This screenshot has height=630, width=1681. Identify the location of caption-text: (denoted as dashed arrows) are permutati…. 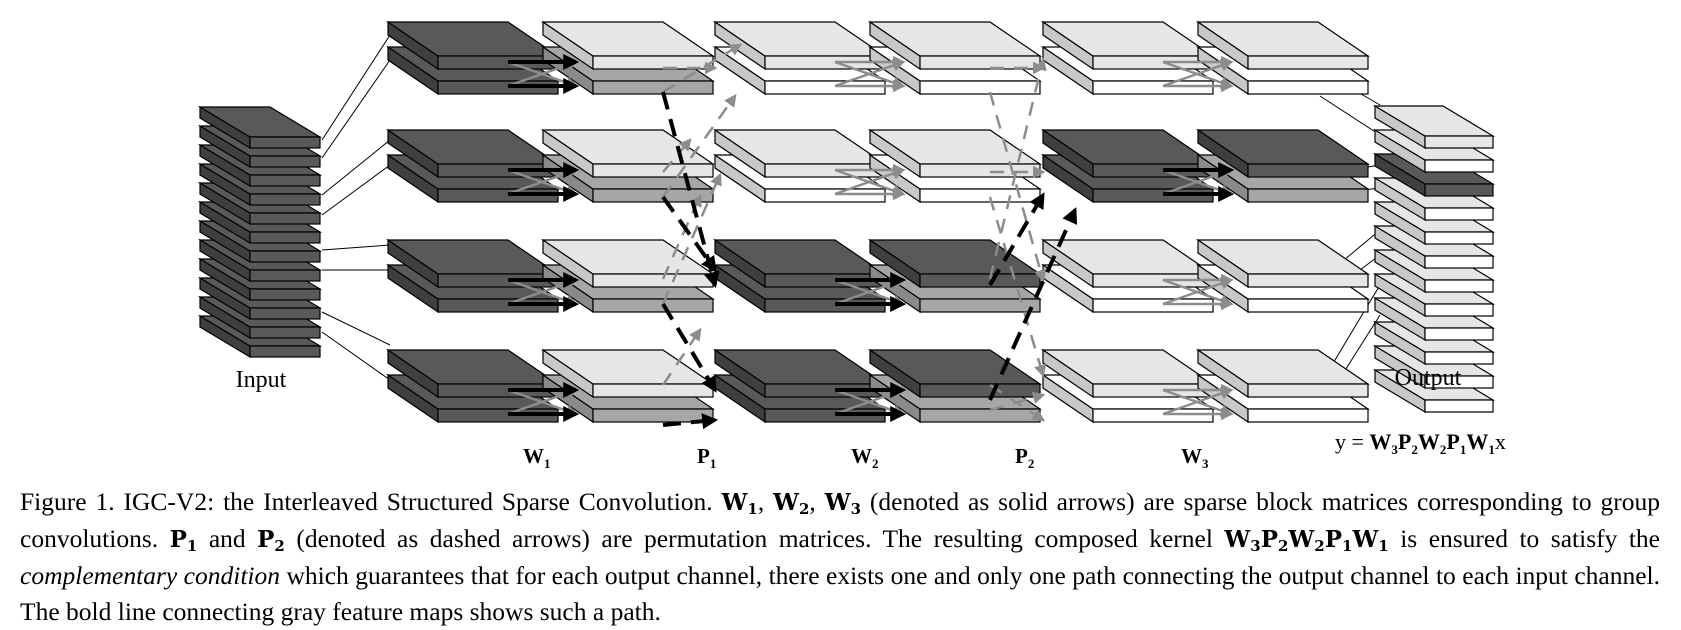
(754, 538).